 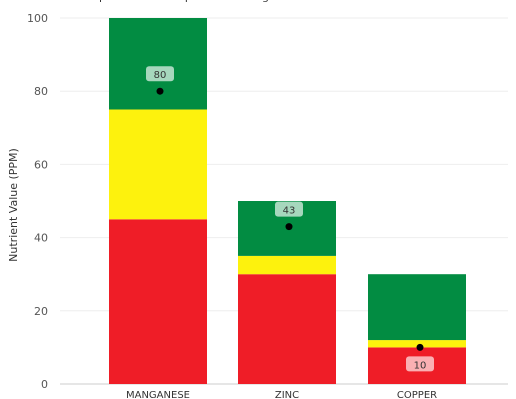 What do you see at coordinates (37, 201) in the screenshot?
I see `y-axis: 0 20 40 60 80 100` at bounding box center [37, 201].